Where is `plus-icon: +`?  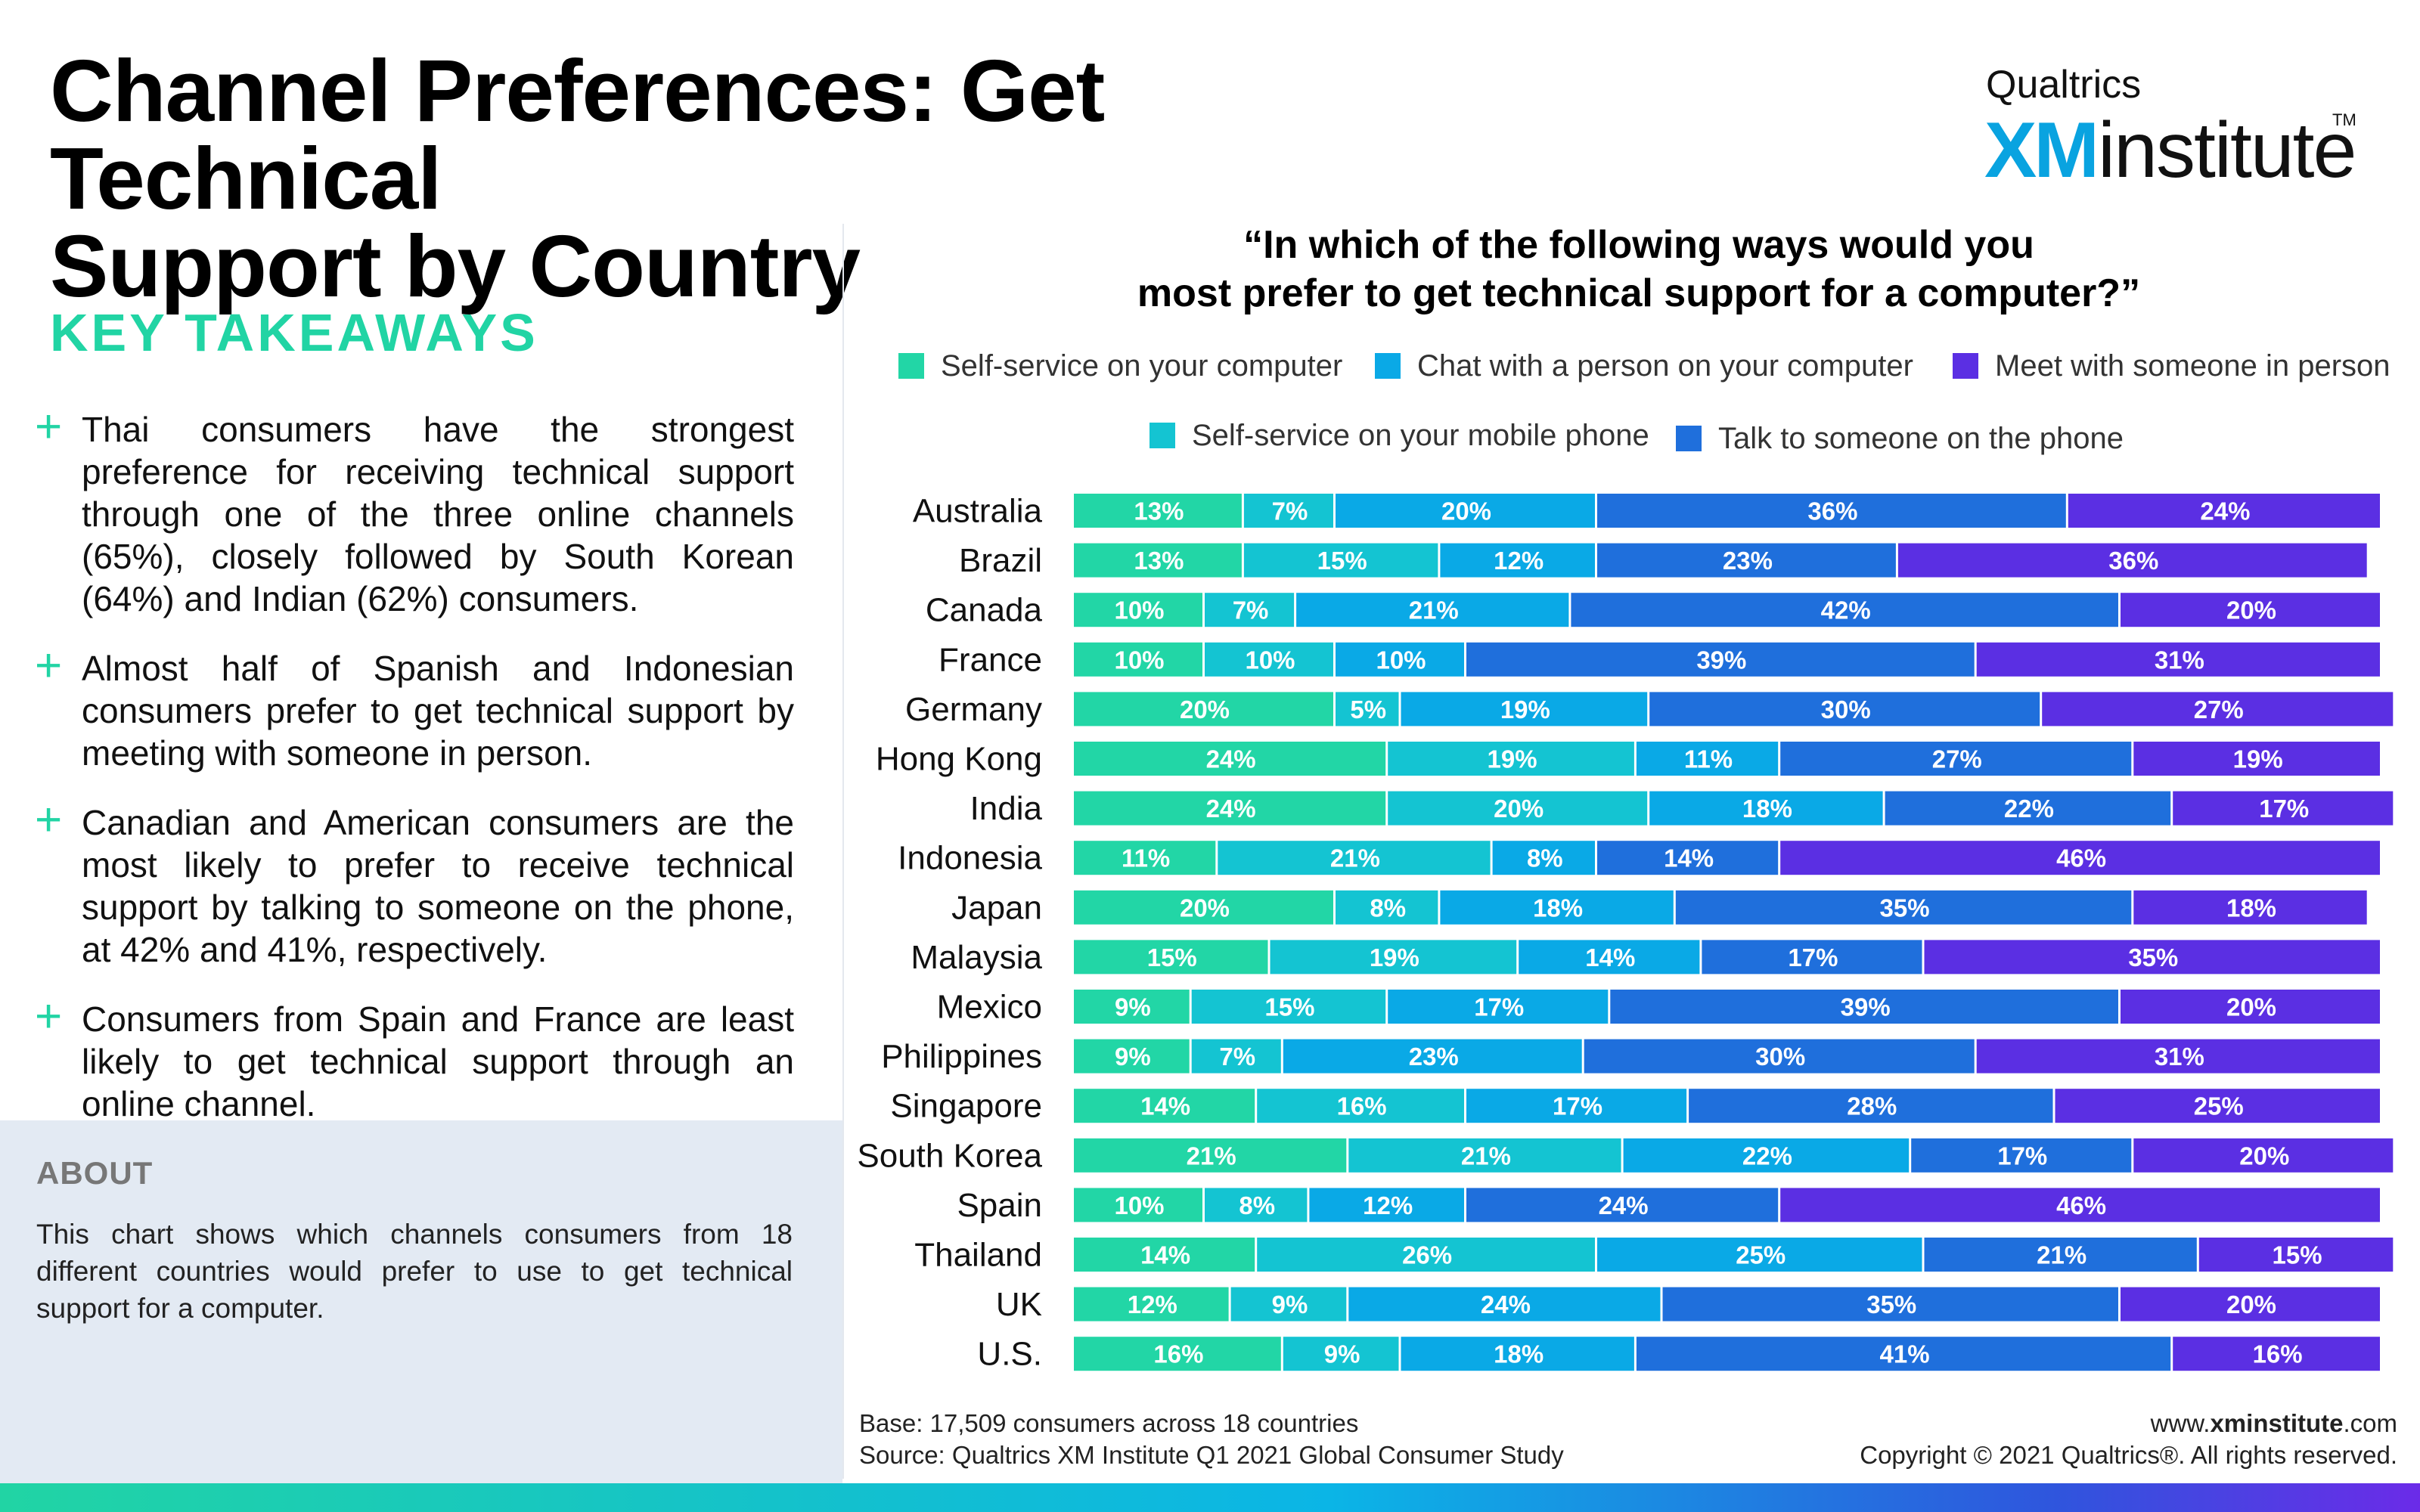
plus-icon: + is located at coordinates (49, 820).